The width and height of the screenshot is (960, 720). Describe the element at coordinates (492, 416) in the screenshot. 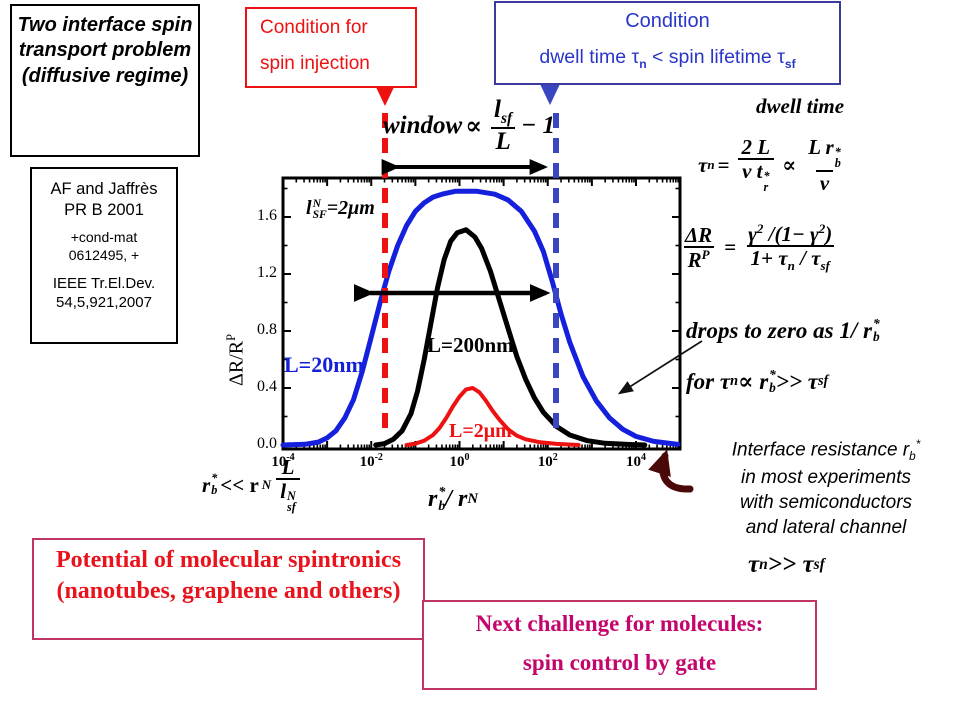

I see `curve-red` at that location.